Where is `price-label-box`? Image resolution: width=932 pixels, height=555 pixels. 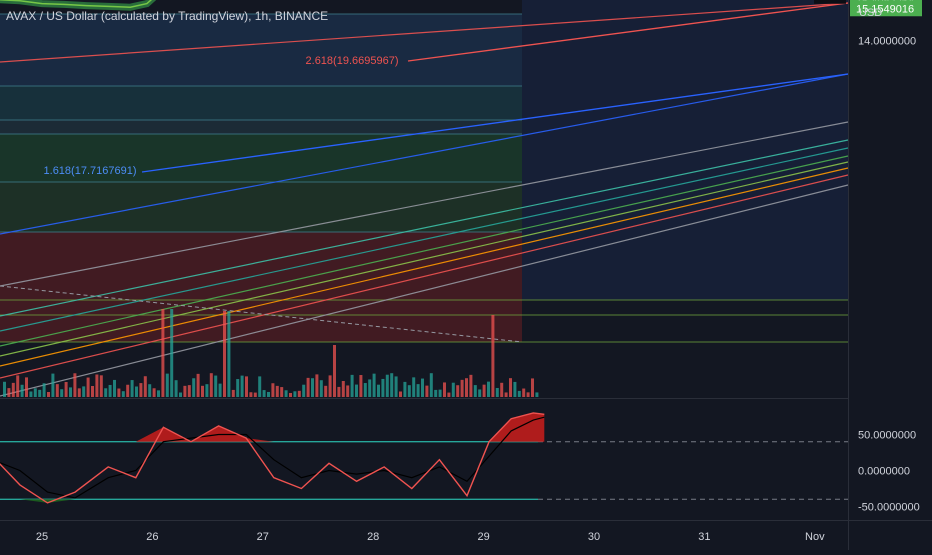
price-label-box is located at coordinates (886, 8).